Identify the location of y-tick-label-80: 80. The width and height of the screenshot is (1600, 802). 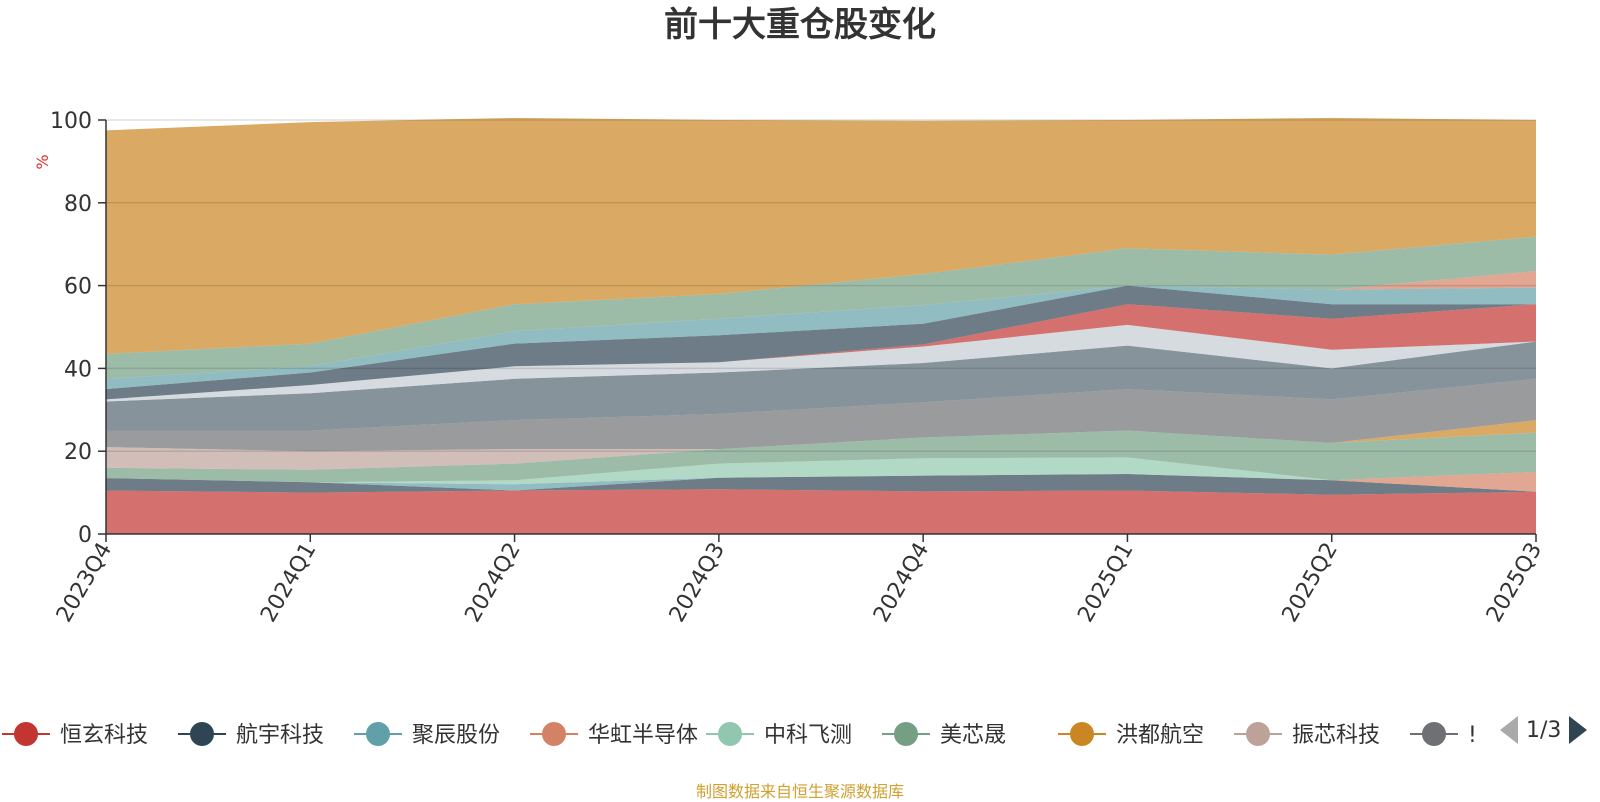
(78, 204).